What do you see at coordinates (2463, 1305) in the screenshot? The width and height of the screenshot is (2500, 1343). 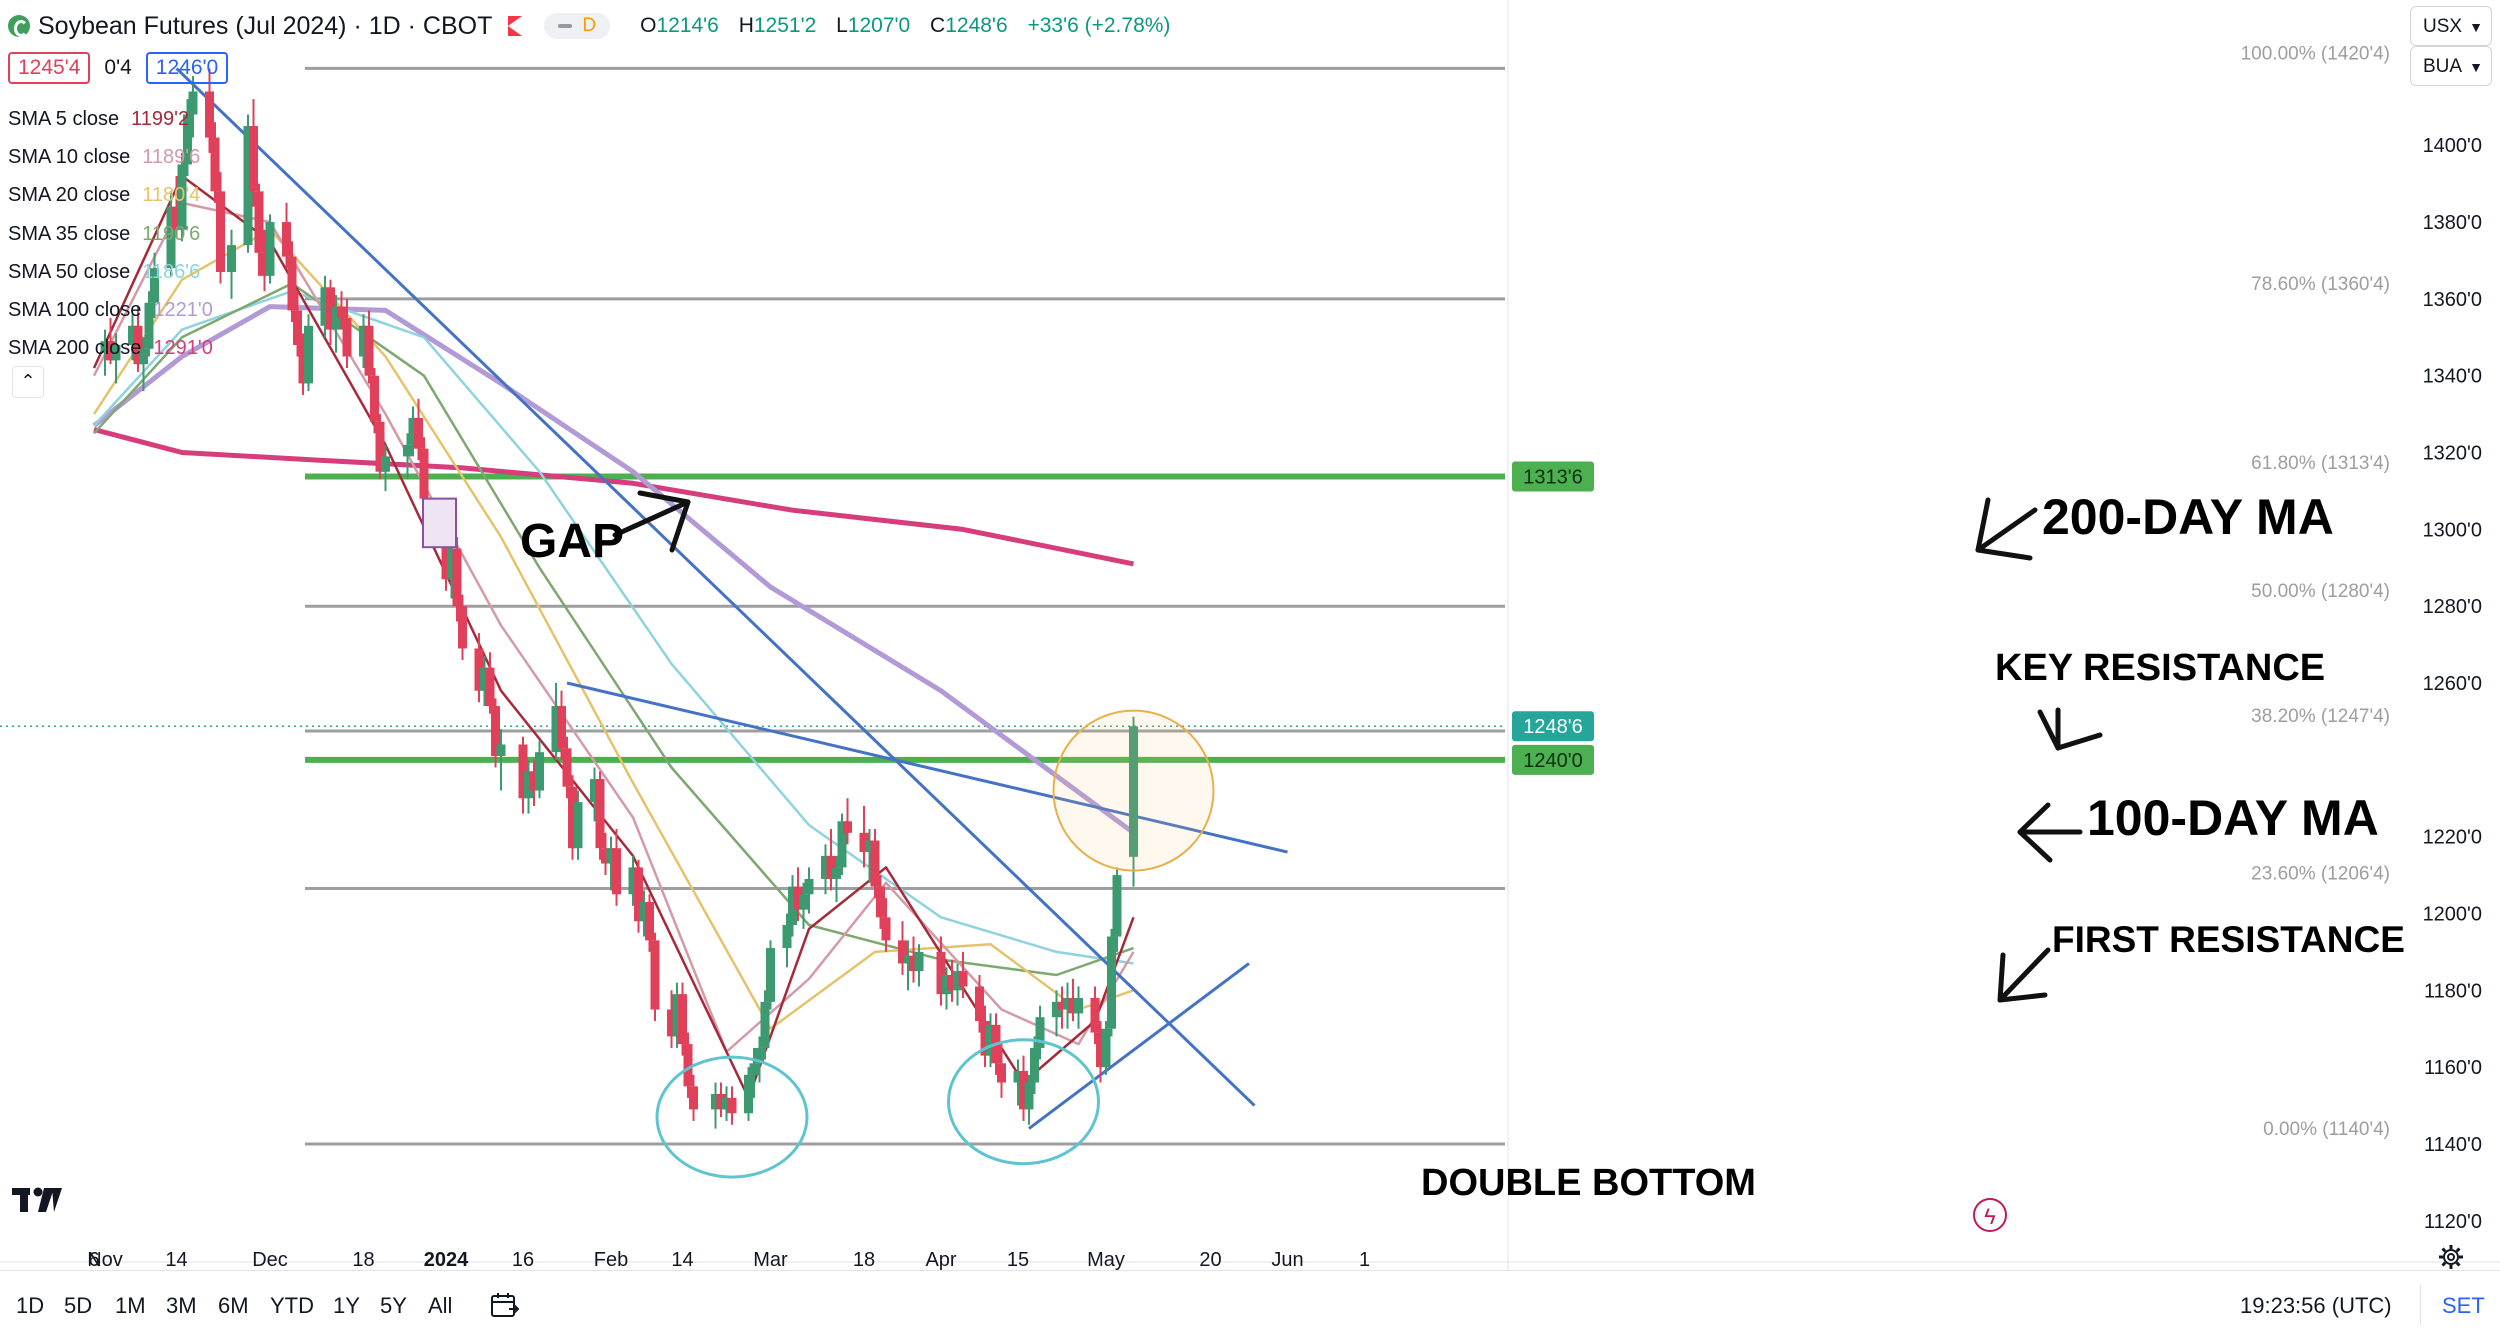 I see `session-set-button: SET` at bounding box center [2463, 1305].